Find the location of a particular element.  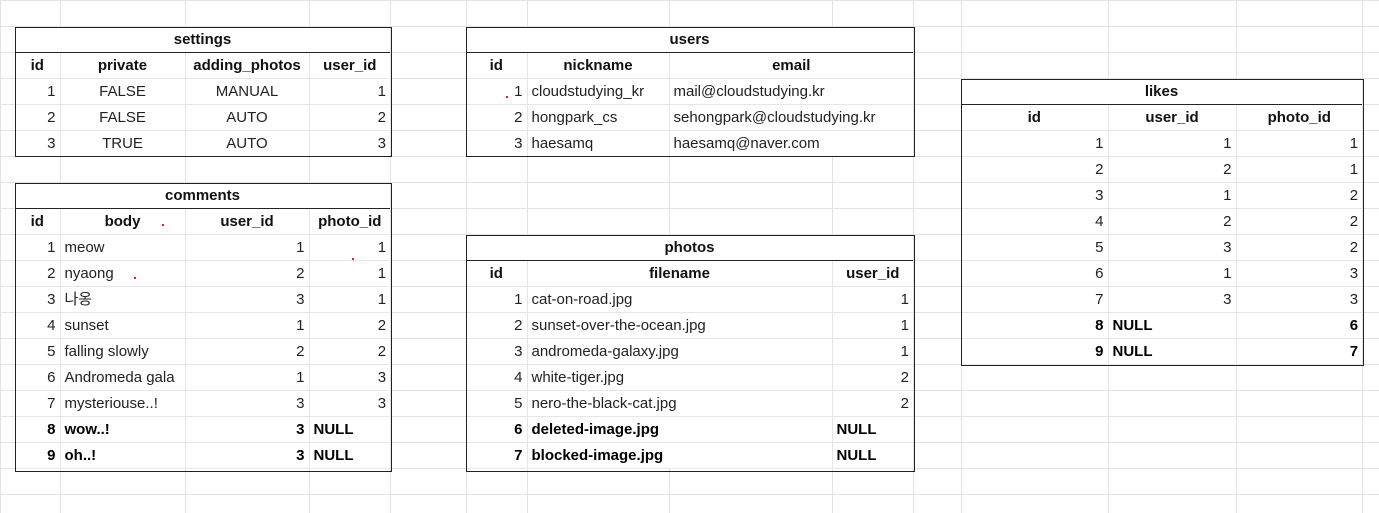

table-cell: nero-the-black-cat.jpg is located at coordinates (680, 403).